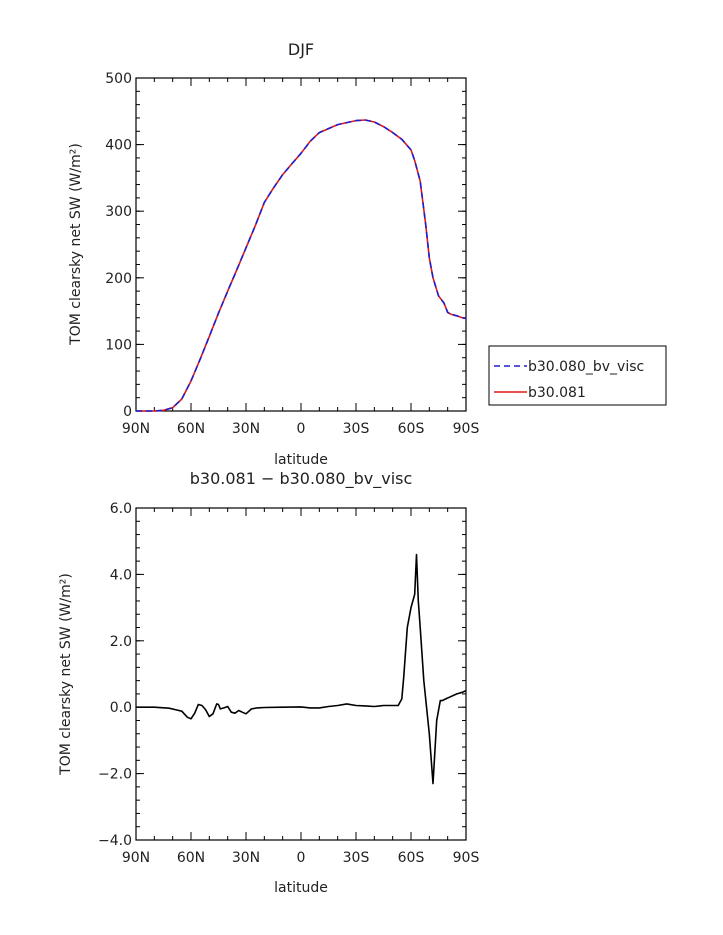  I want to click on top-ytick-label: 200, so click(118, 279).